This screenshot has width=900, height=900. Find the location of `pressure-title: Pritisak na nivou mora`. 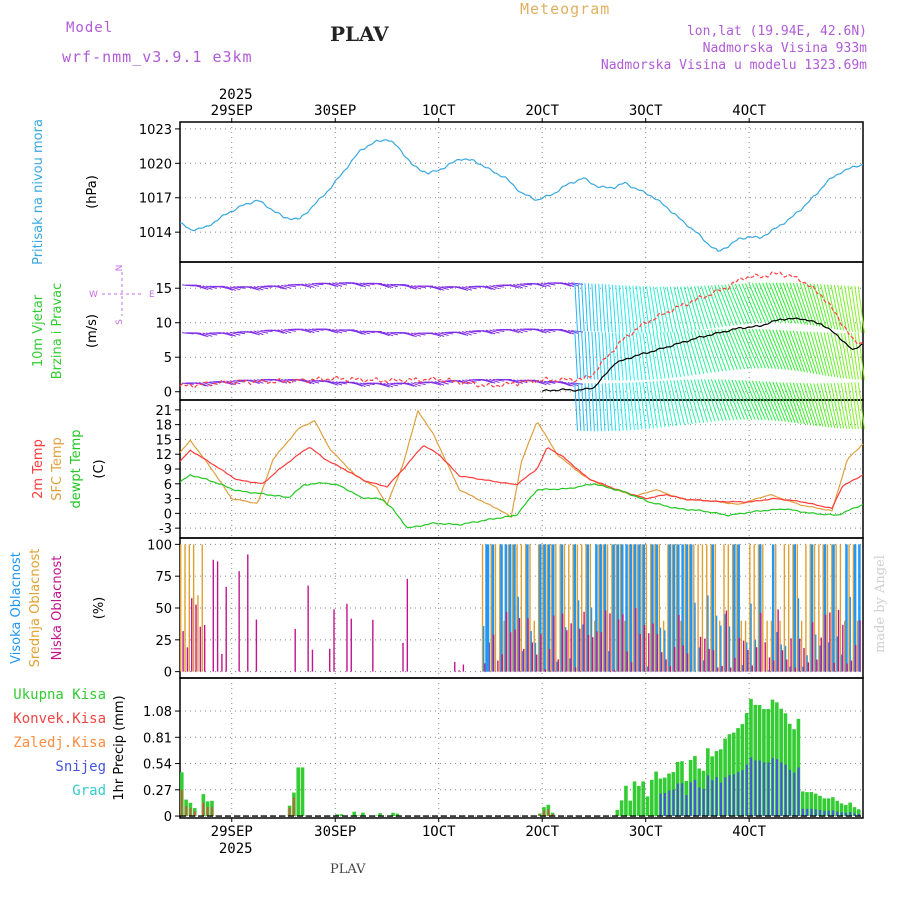

pressure-title: Pritisak na nivou mora is located at coordinates (38, 192).